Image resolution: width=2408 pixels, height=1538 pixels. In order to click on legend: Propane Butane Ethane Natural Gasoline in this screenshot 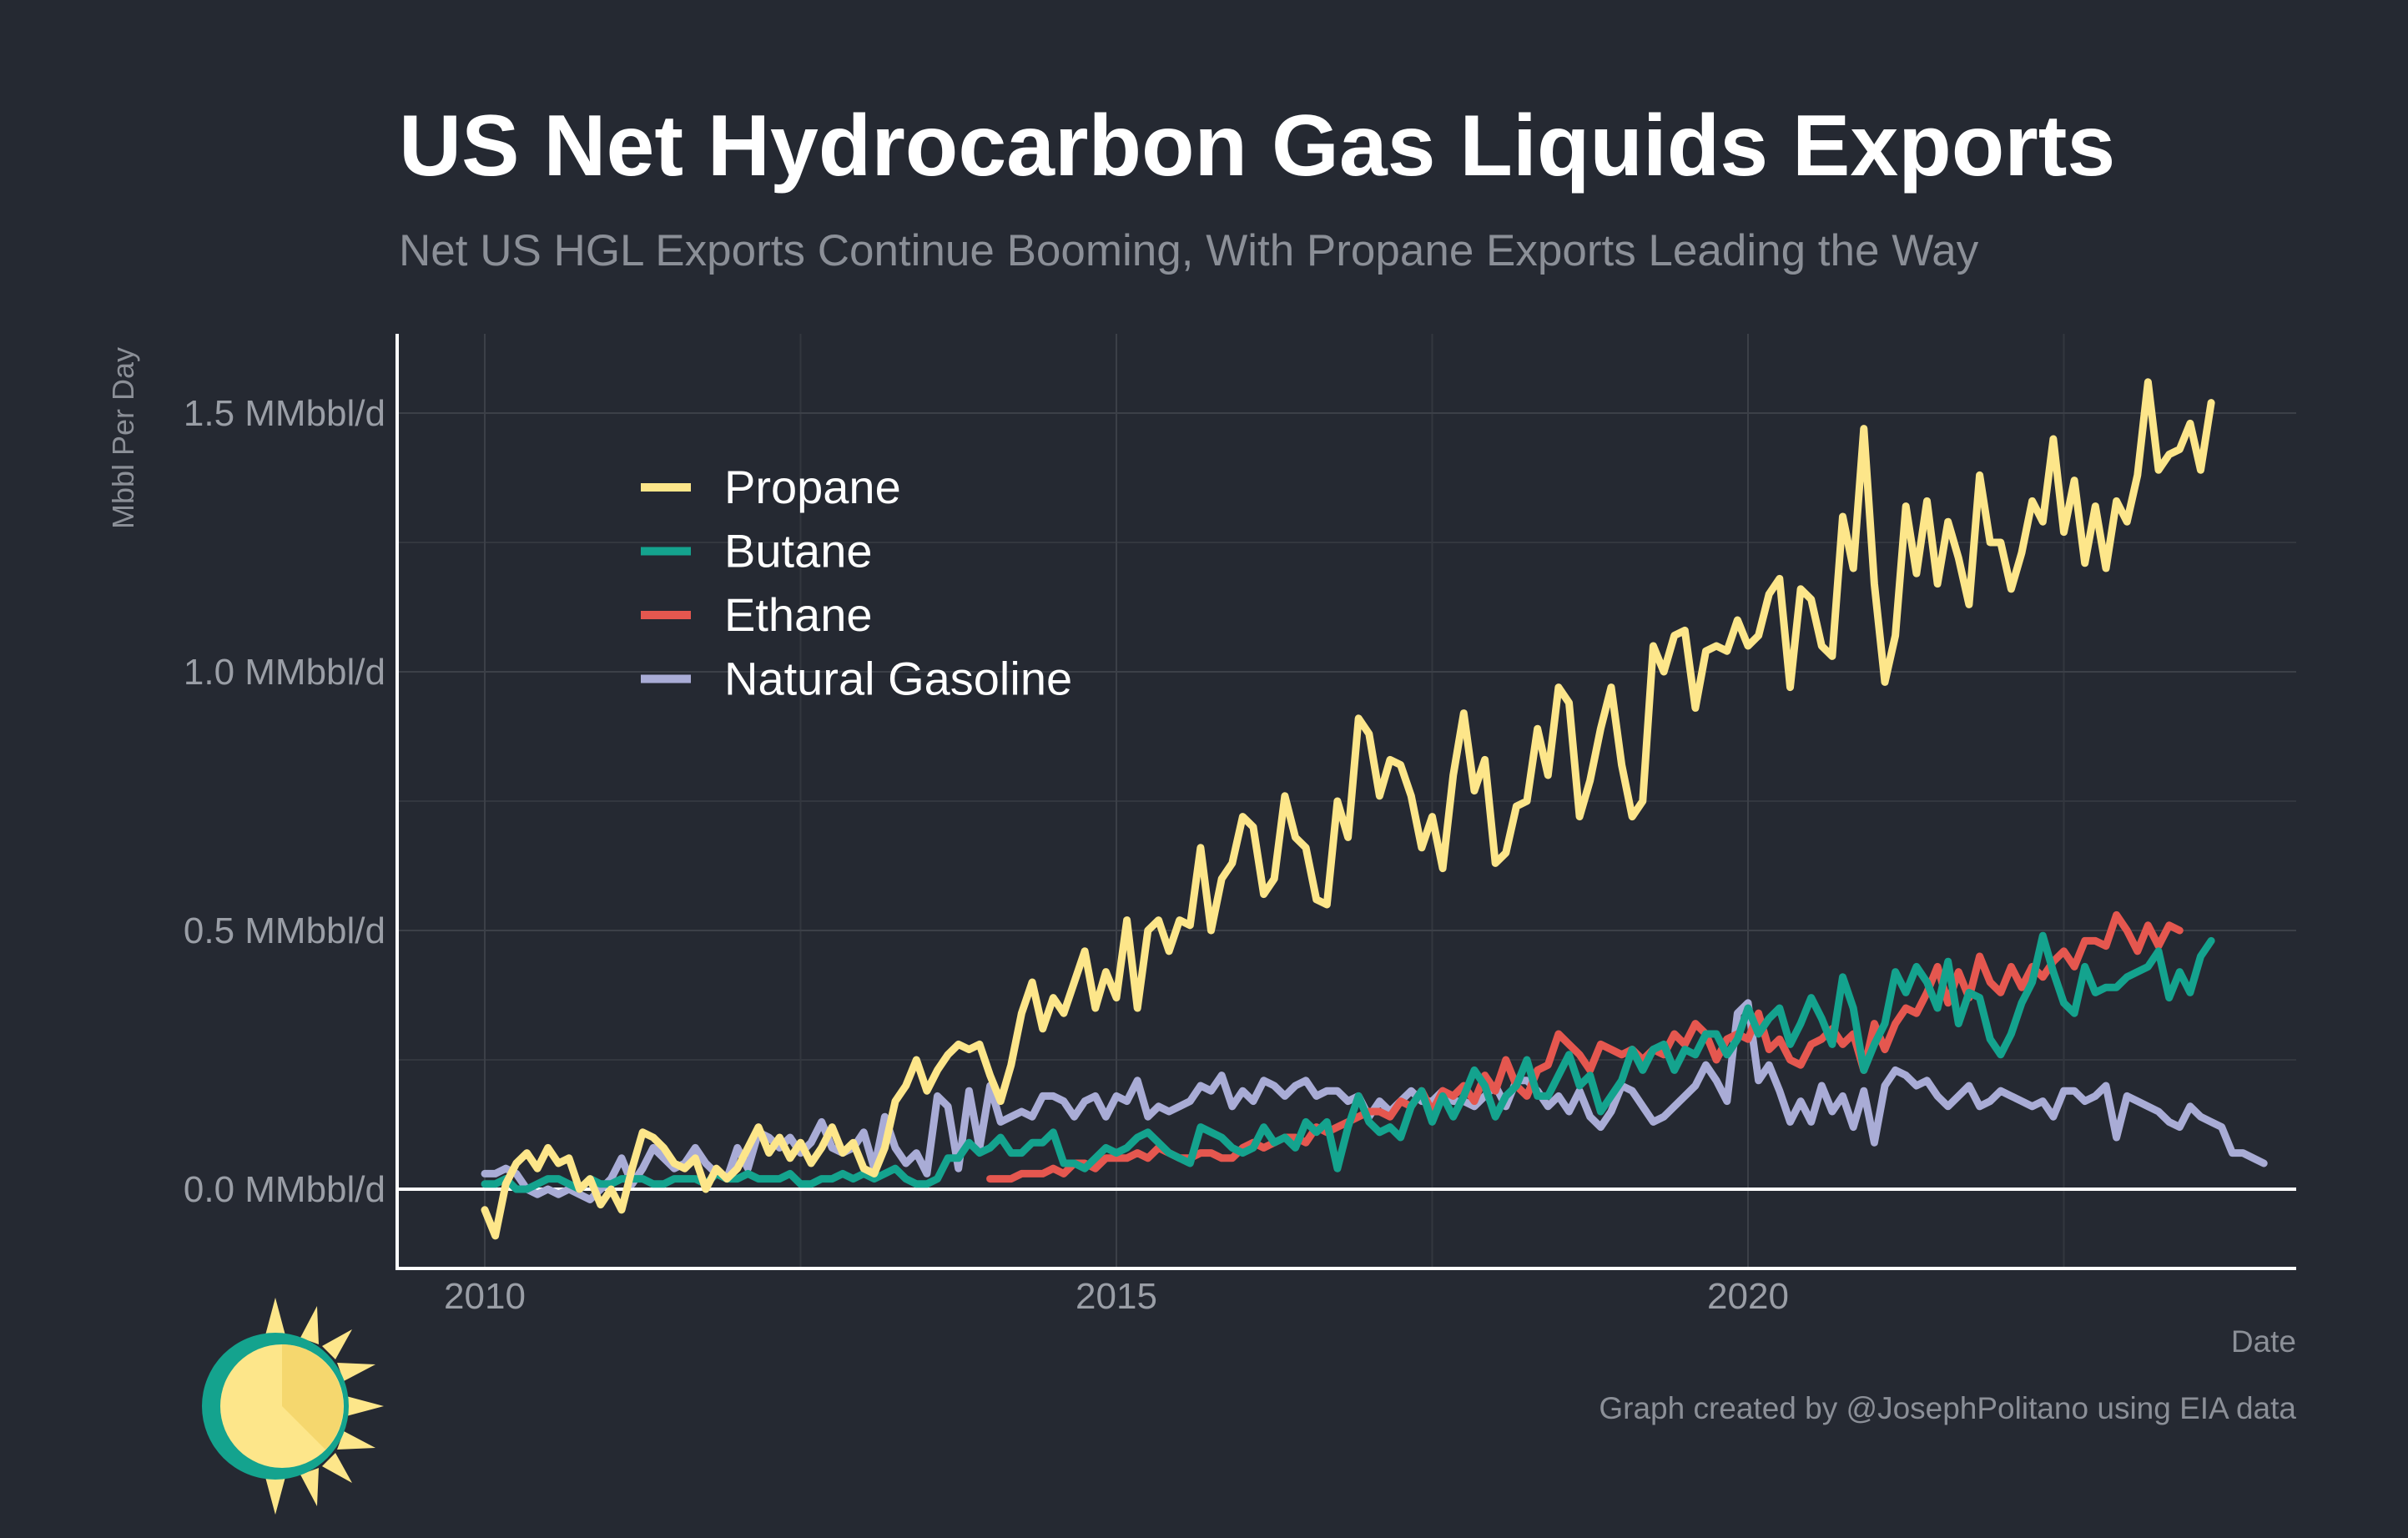, I will do `click(856, 583)`.